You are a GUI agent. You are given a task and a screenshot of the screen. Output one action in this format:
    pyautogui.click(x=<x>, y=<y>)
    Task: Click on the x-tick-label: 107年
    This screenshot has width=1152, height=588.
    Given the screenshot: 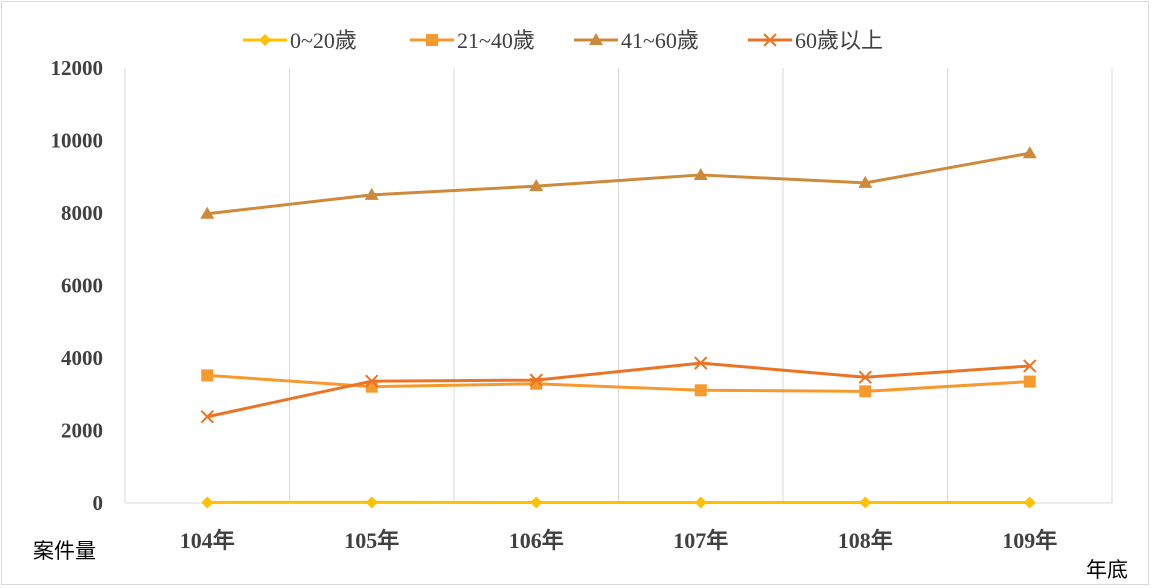 What is the action you would take?
    pyautogui.click(x=700, y=540)
    